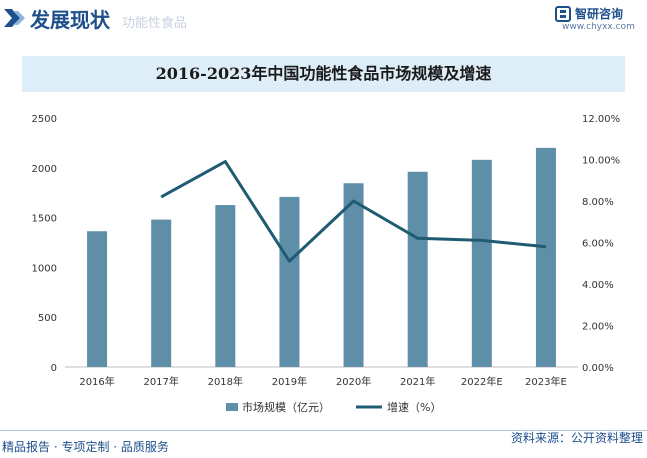 The image size is (647, 458). Describe the element at coordinates (44, 169) in the screenshot. I see `y-left-tick-label: 2000` at that location.